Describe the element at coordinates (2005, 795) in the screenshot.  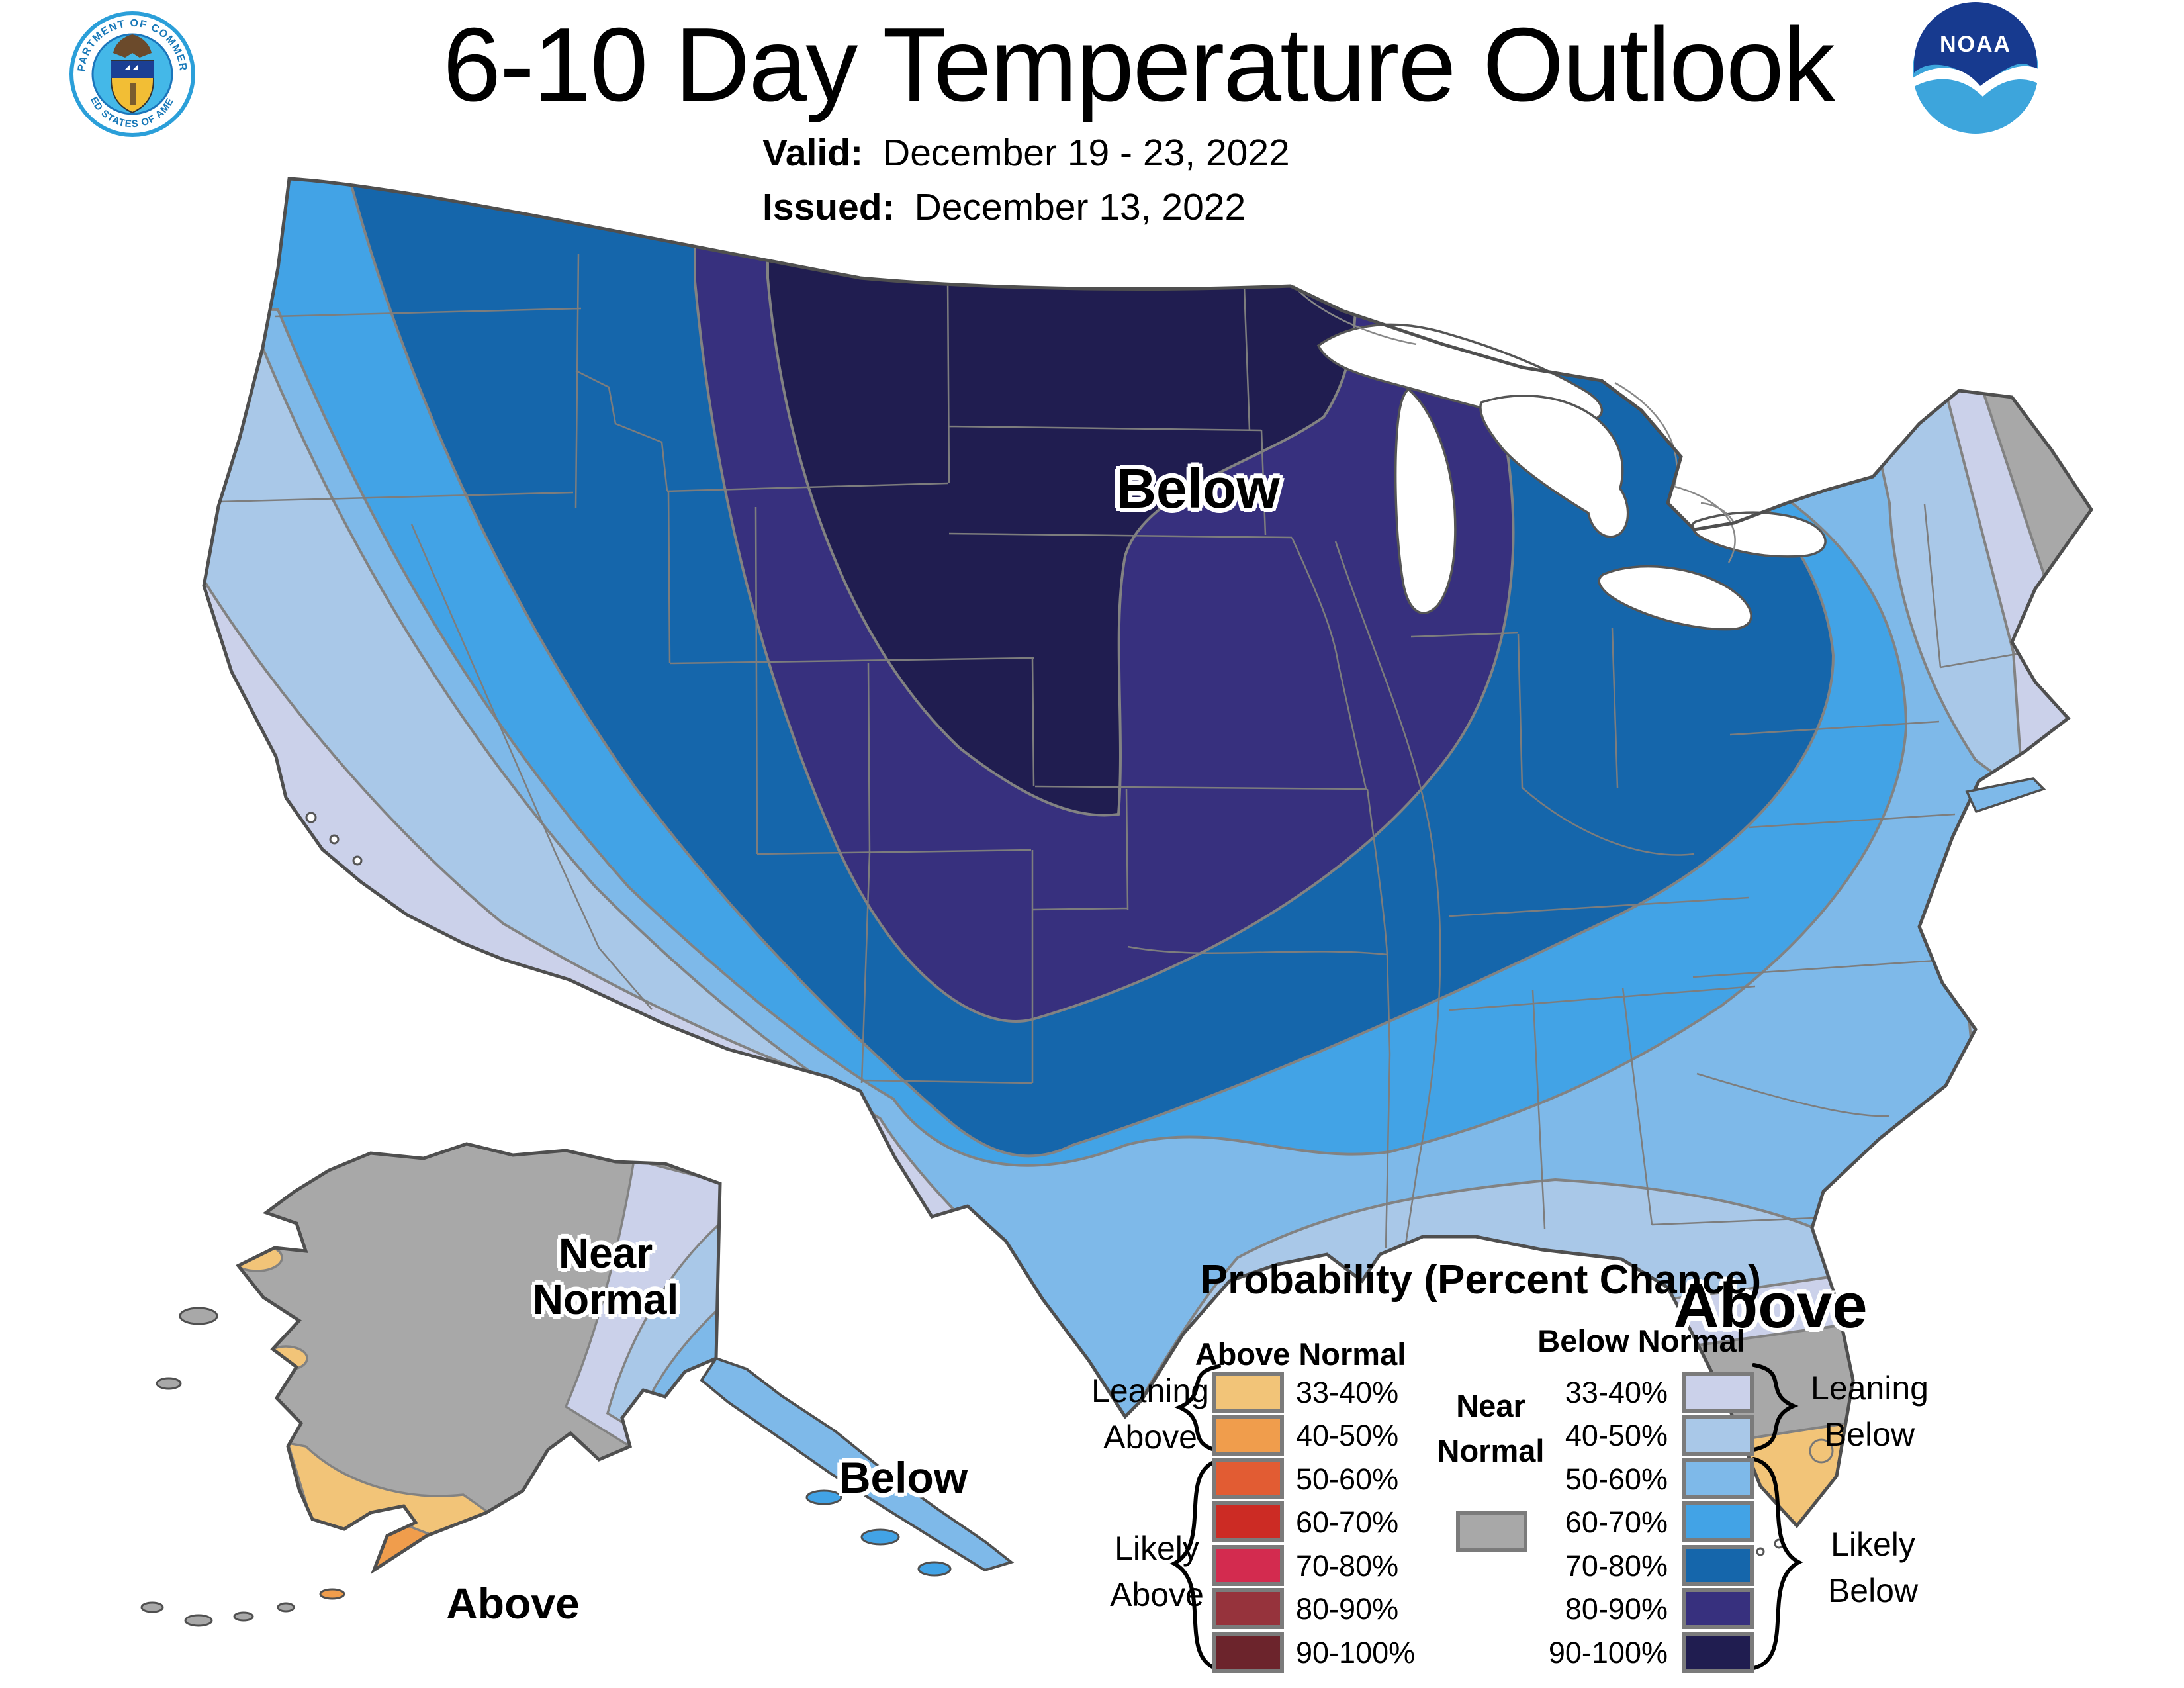
I see `long-island` at that location.